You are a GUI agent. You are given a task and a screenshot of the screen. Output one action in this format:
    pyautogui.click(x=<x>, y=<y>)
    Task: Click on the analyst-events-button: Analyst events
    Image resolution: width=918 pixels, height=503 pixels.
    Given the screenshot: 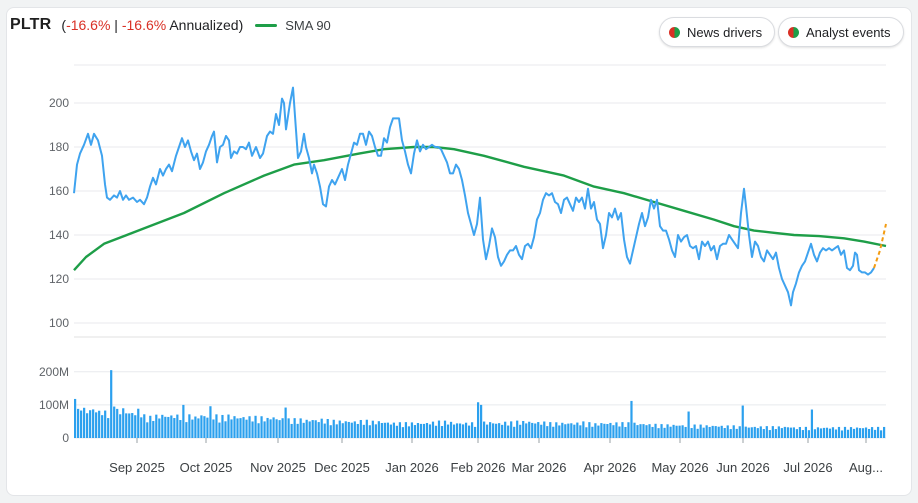 What is the action you would take?
    pyautogui.click(x=841, y=32)
    